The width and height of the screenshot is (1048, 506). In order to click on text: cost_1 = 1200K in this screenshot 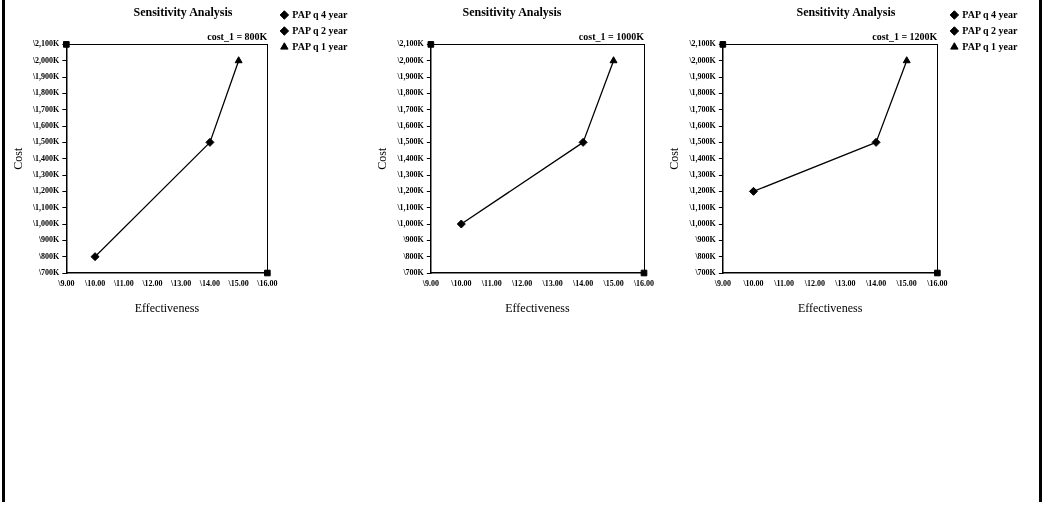, I will do `click(905, 36)`.